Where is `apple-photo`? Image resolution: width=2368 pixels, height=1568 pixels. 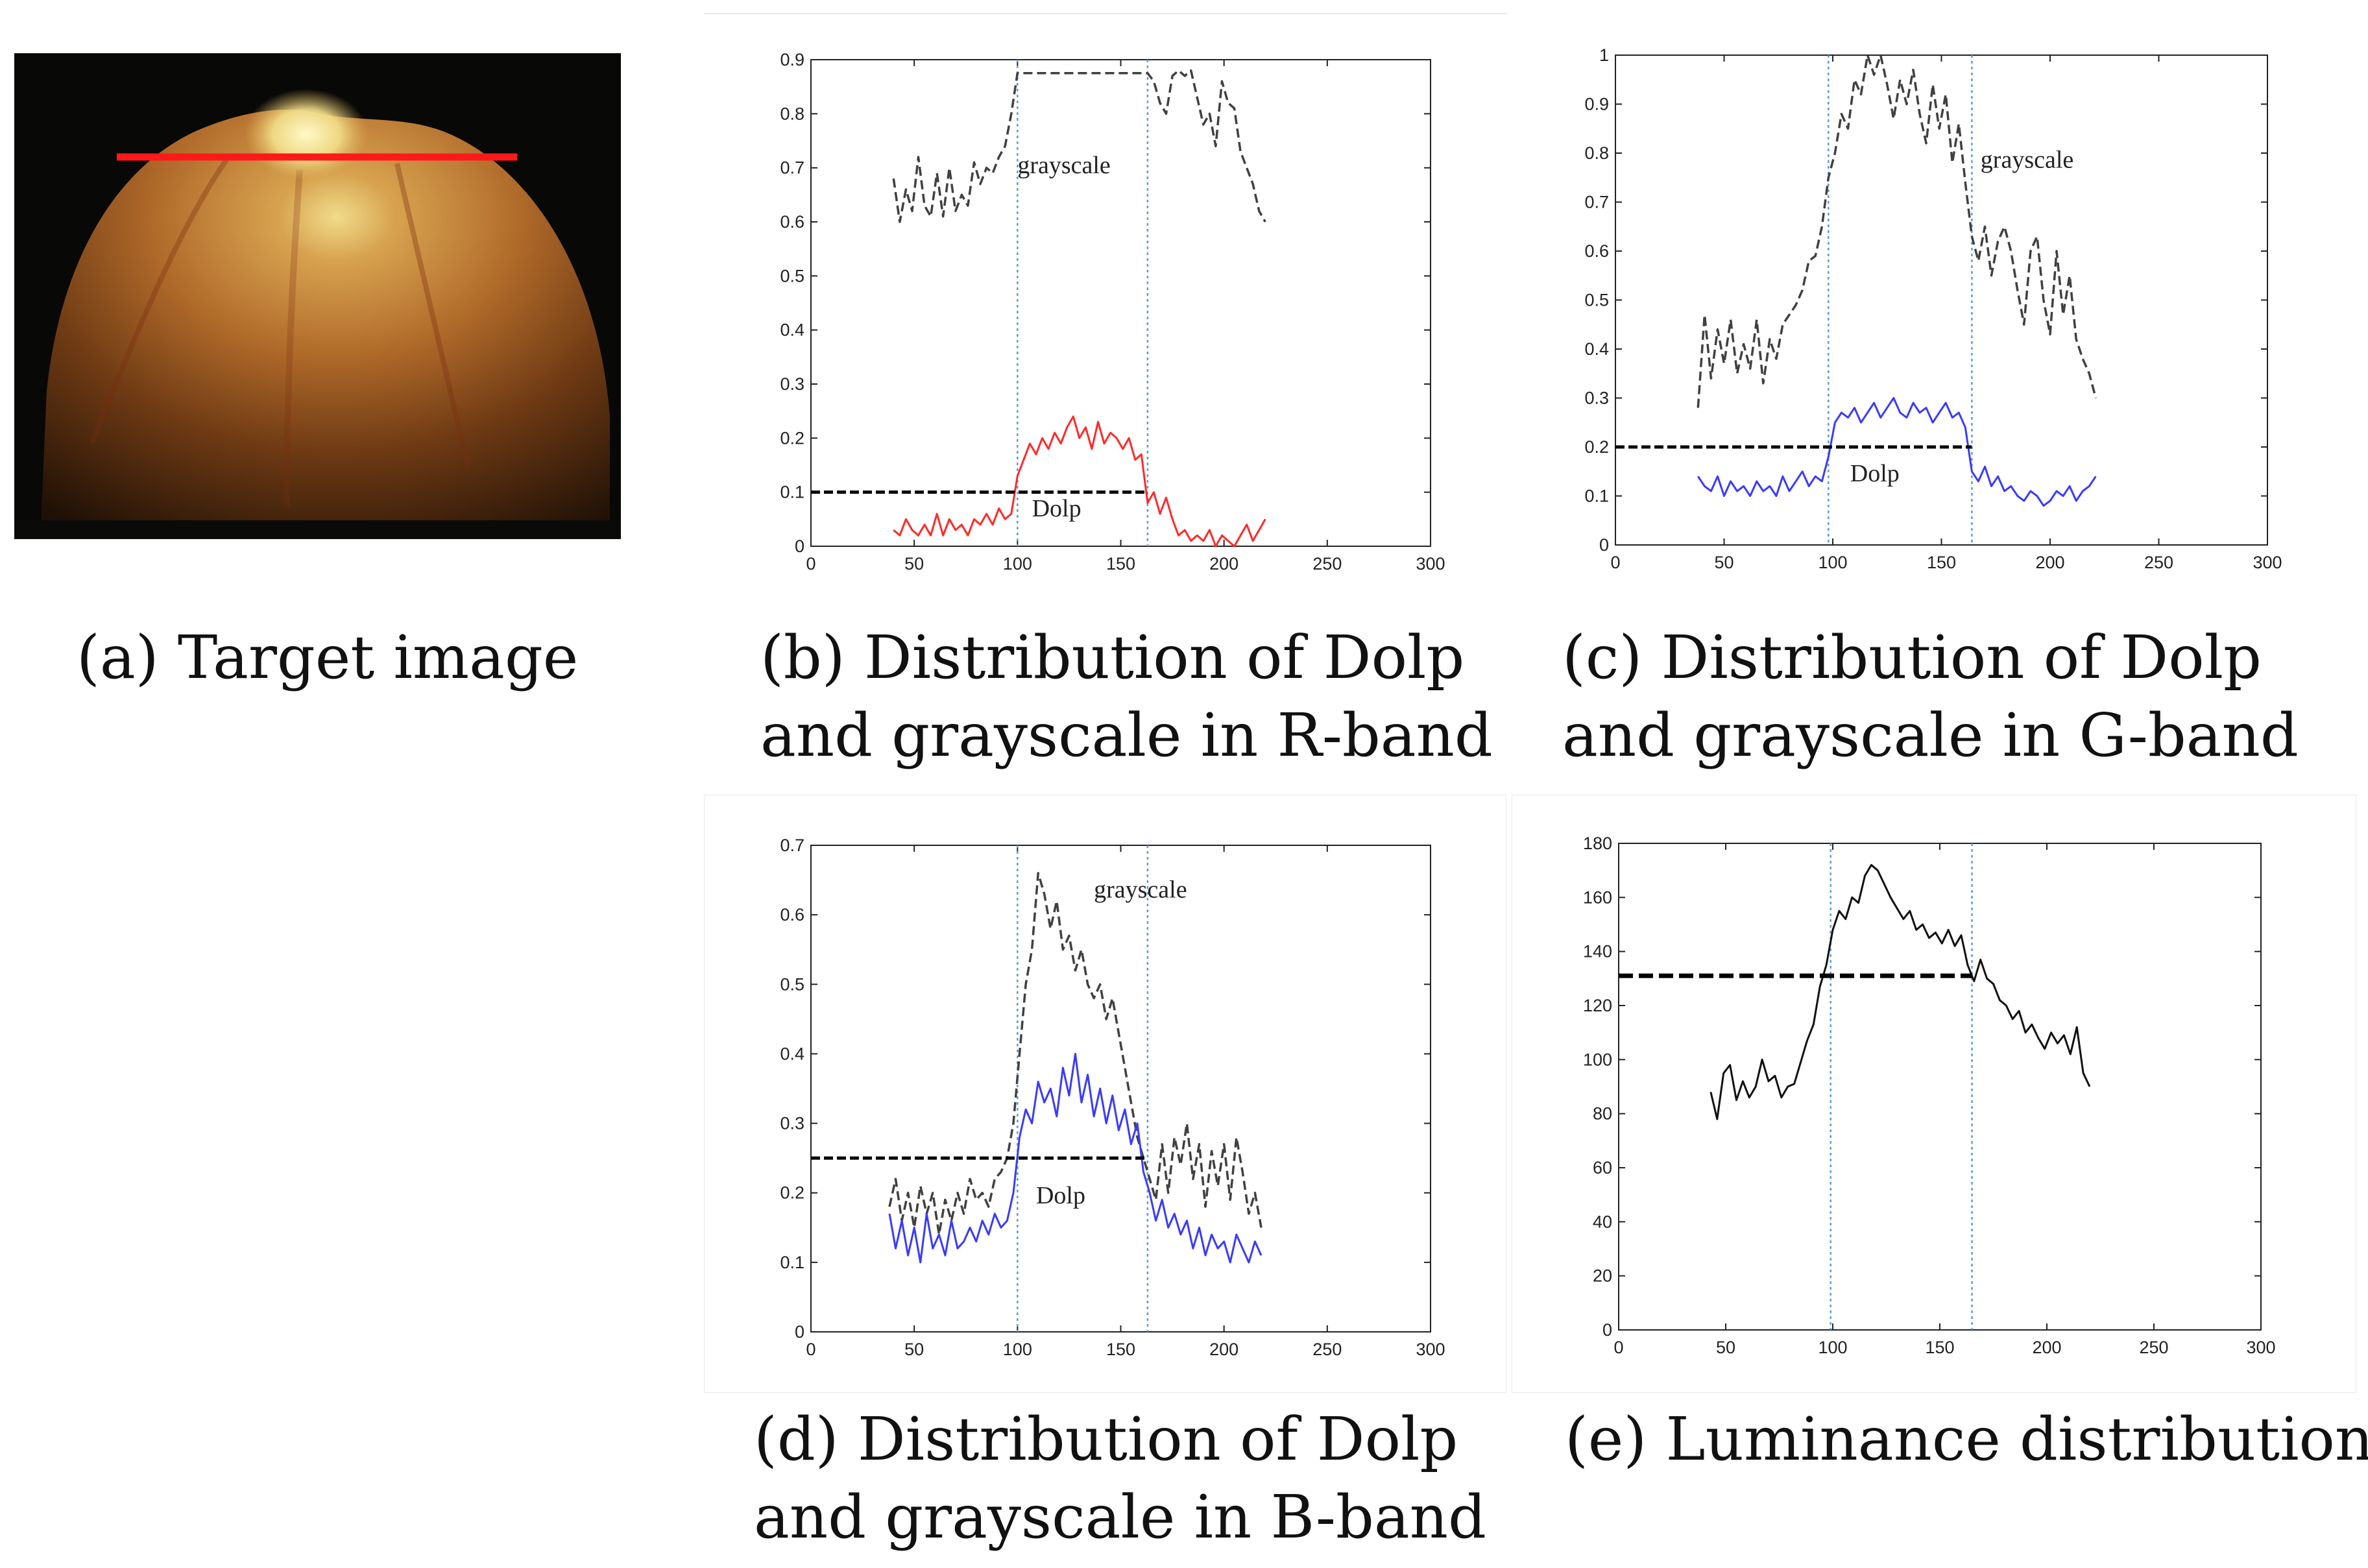 apple-photo is located at coordinates (318, 296).